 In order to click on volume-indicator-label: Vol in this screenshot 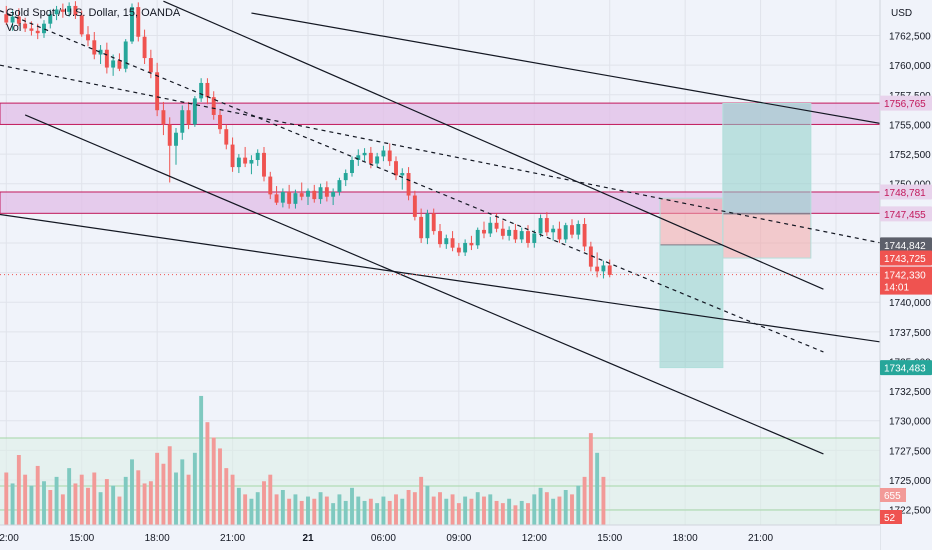, I will do `click(14, 28)`.